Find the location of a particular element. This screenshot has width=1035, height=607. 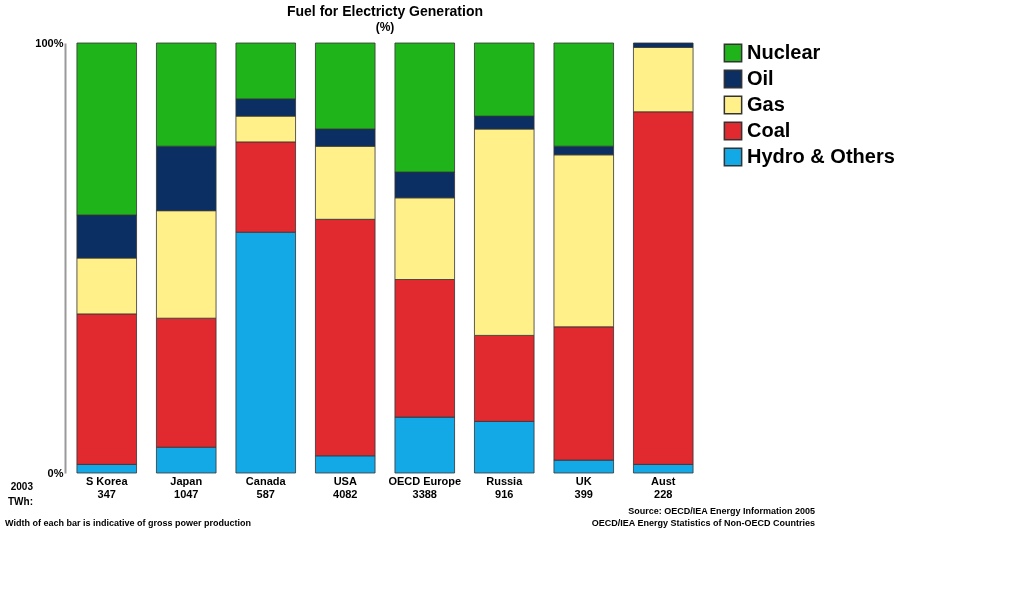

legend-label: Hydro & Others is located at coordinates (821, 156).